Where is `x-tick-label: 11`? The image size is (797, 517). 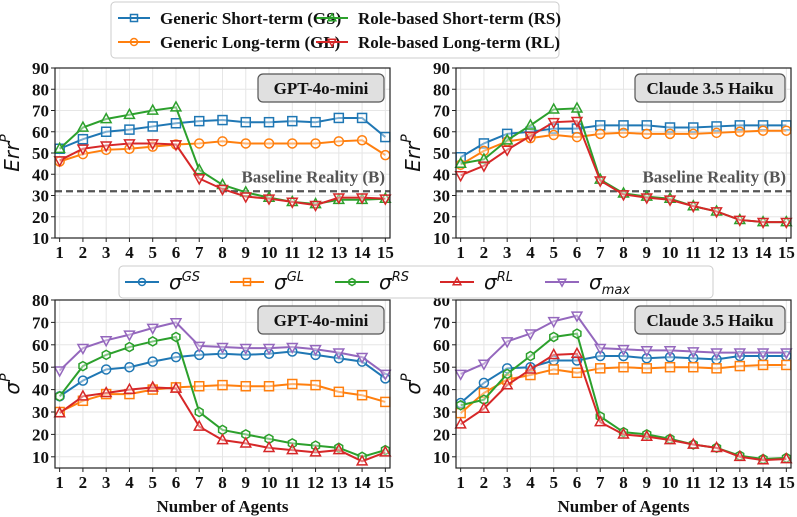
x-tick-label: 11 is located at coordinates (292, 482).